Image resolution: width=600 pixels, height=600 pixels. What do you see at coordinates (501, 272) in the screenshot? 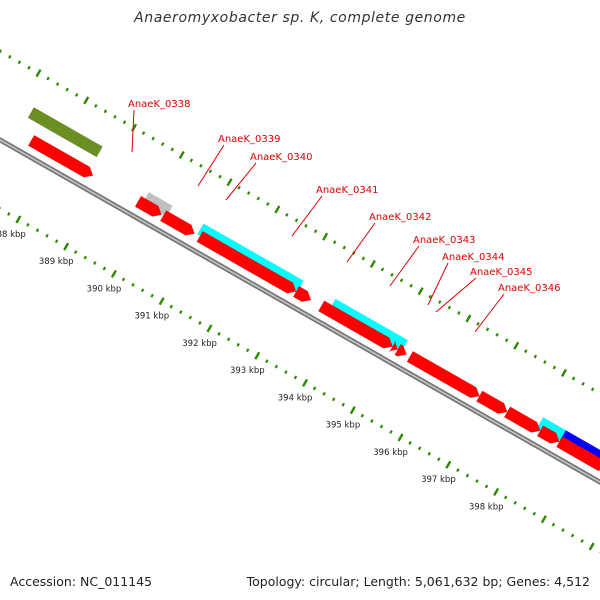
I see `gene-label: AnaeK_0345` at bounding box center [501, 272].